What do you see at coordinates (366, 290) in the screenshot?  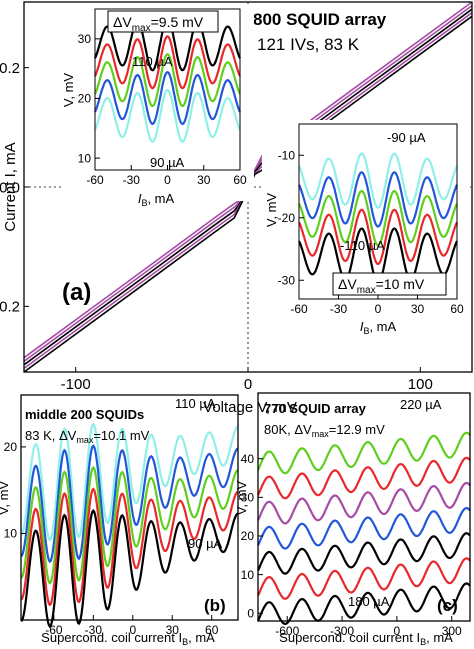 I see `inset-right-annotation-sub: max` at bounding box center [366, 290].